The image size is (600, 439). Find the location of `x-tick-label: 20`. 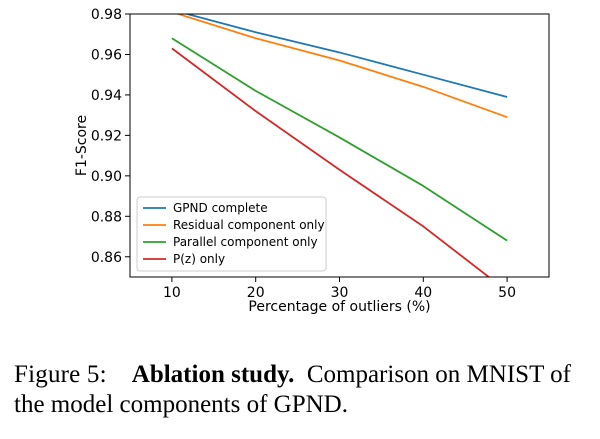

x-tick-label: 20 is located at coordinates (256, 293).